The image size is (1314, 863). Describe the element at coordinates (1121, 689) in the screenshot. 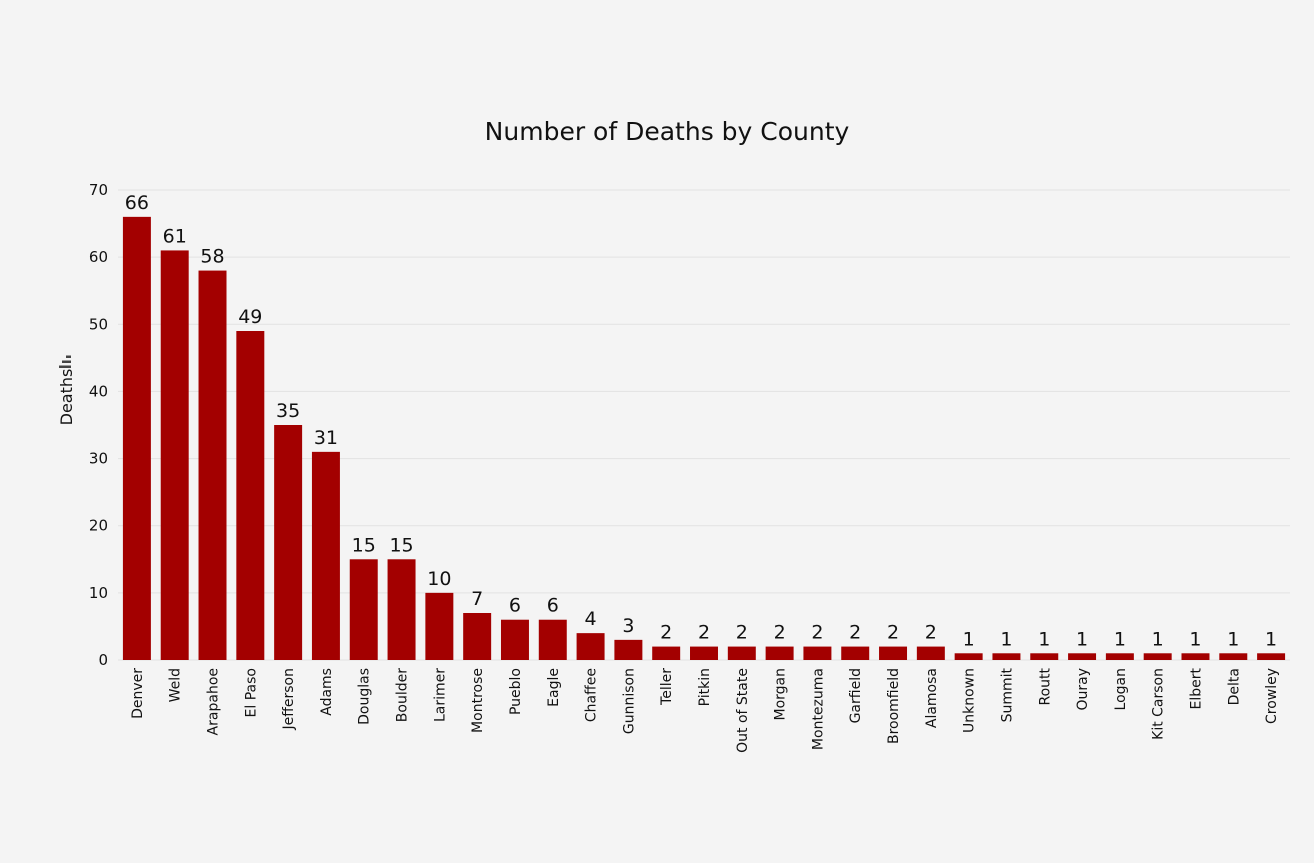

I see `x-tick-label: Logan` at that location.